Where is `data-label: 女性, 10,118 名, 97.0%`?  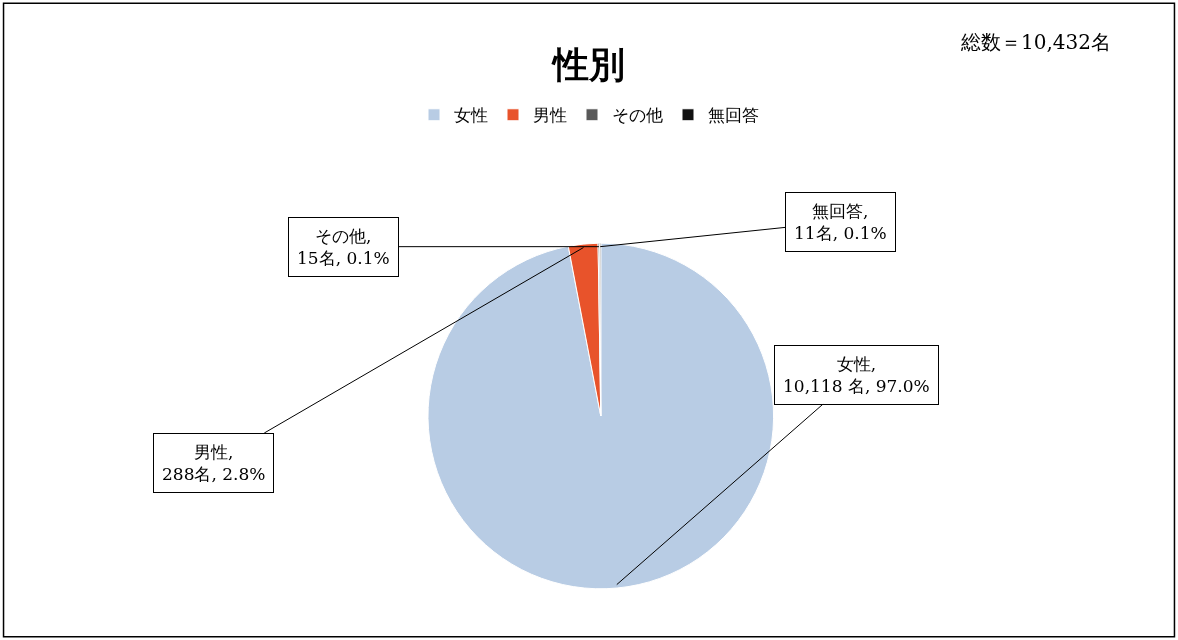
data-label: 女性, 10,118 名, 97.0% is located at coordinates (856, 375).